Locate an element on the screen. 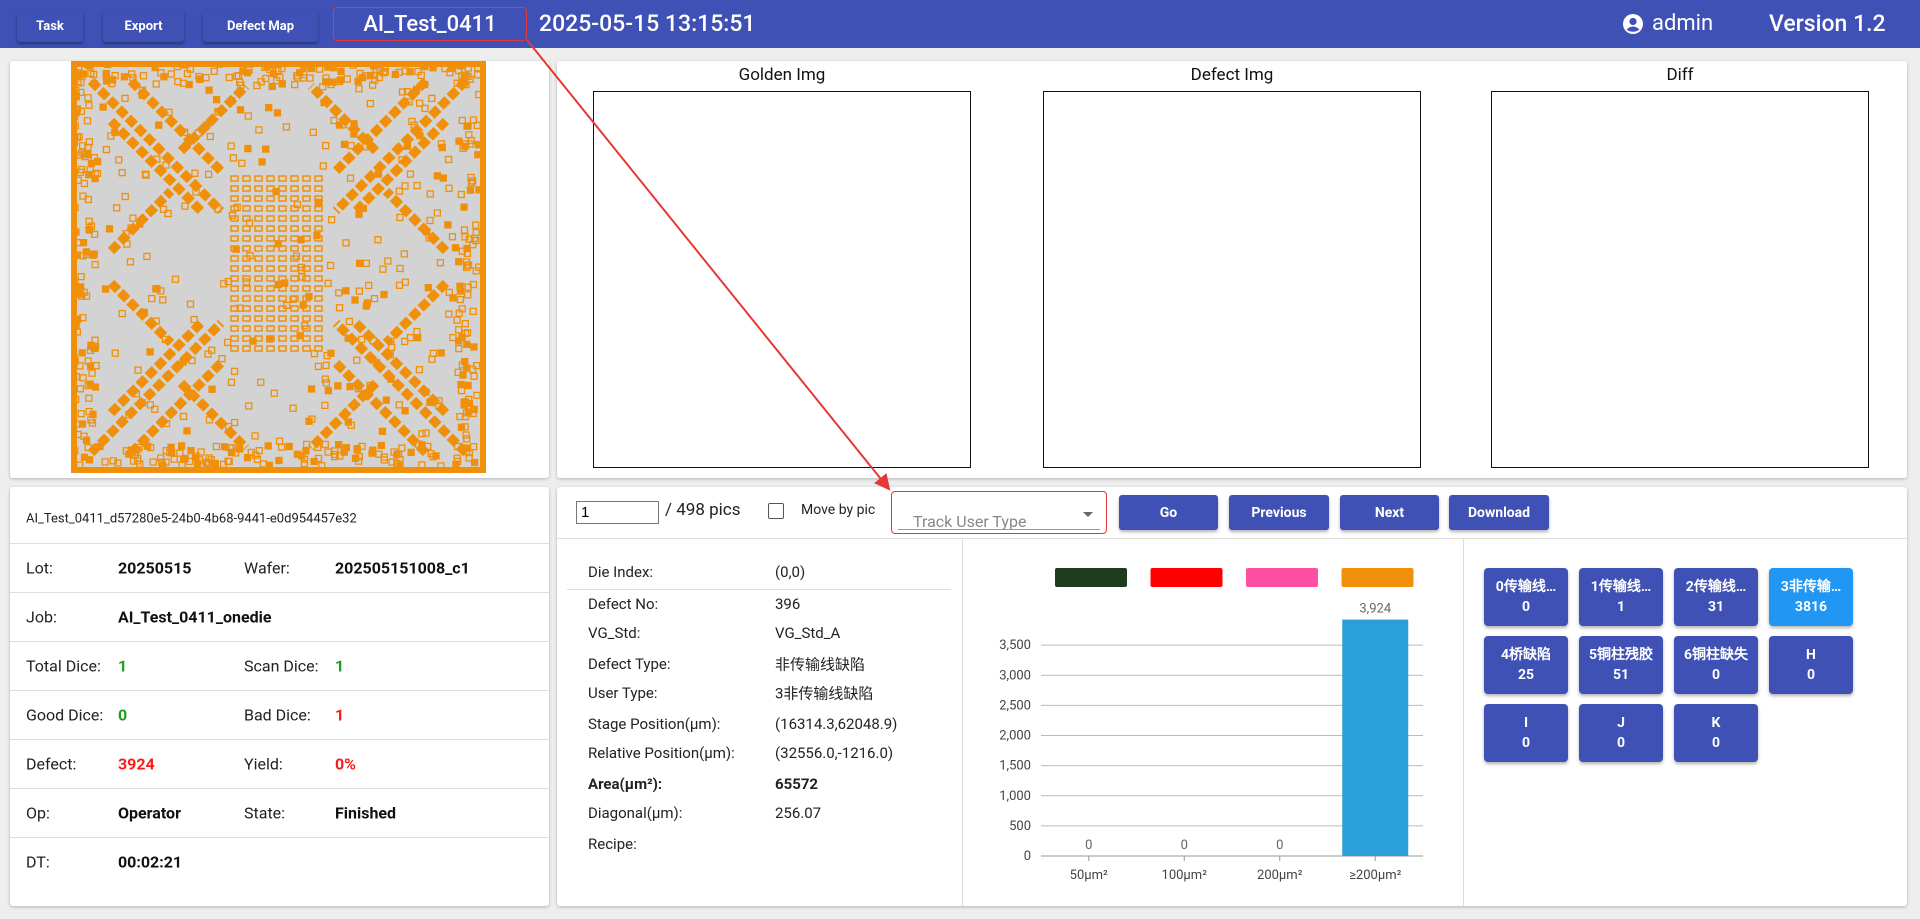  page-input is located at coordinates (617, 512).